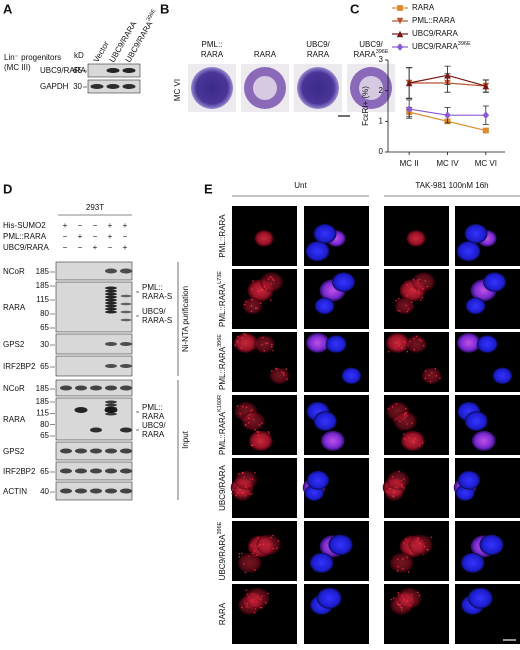 This screenshot has width=520, height=650. What do you see at coordinates (364, 54) in the screenshot?
I see `cell-label-text: RARA` at bounding box center [364, 54].